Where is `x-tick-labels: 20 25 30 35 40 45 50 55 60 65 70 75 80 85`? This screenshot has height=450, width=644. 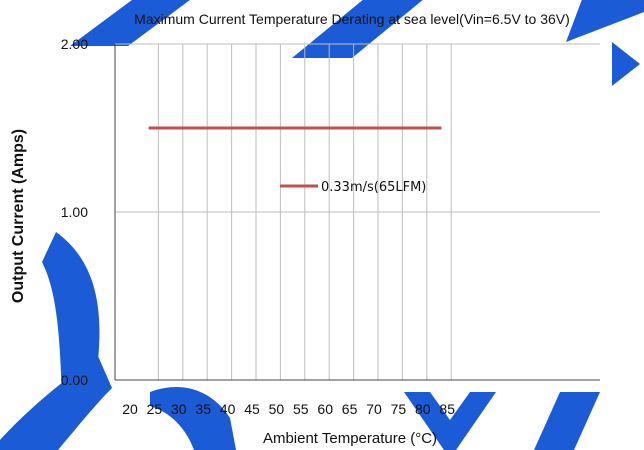 x-tick-labels: 20 25 30 35 40 45 50 55 60 65 70 75 80 85 is located at coordinates (288, 409).